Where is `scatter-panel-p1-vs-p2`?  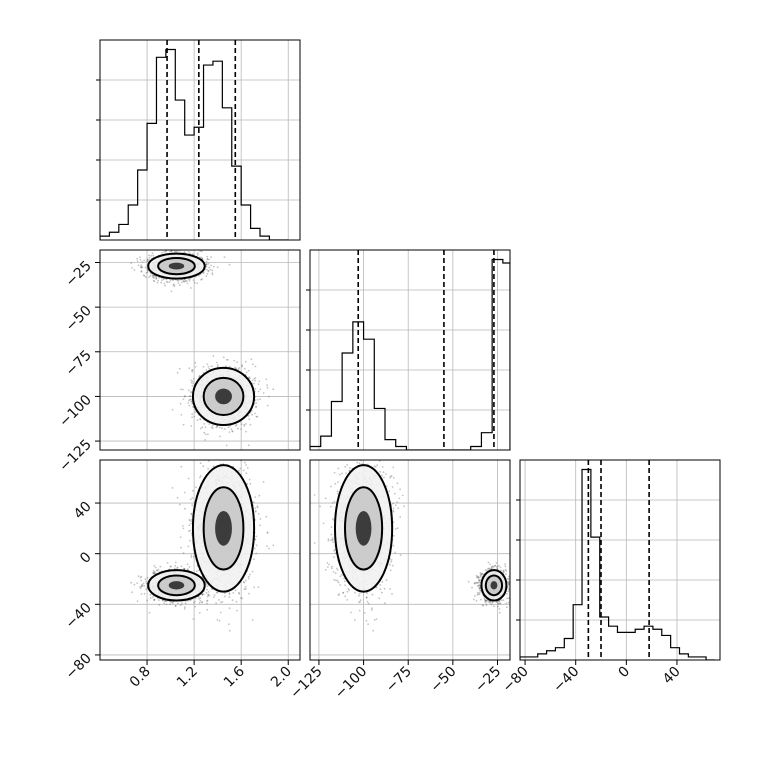
scatter-panel-p1-vs-p2 is located at coordinates (200, 350).